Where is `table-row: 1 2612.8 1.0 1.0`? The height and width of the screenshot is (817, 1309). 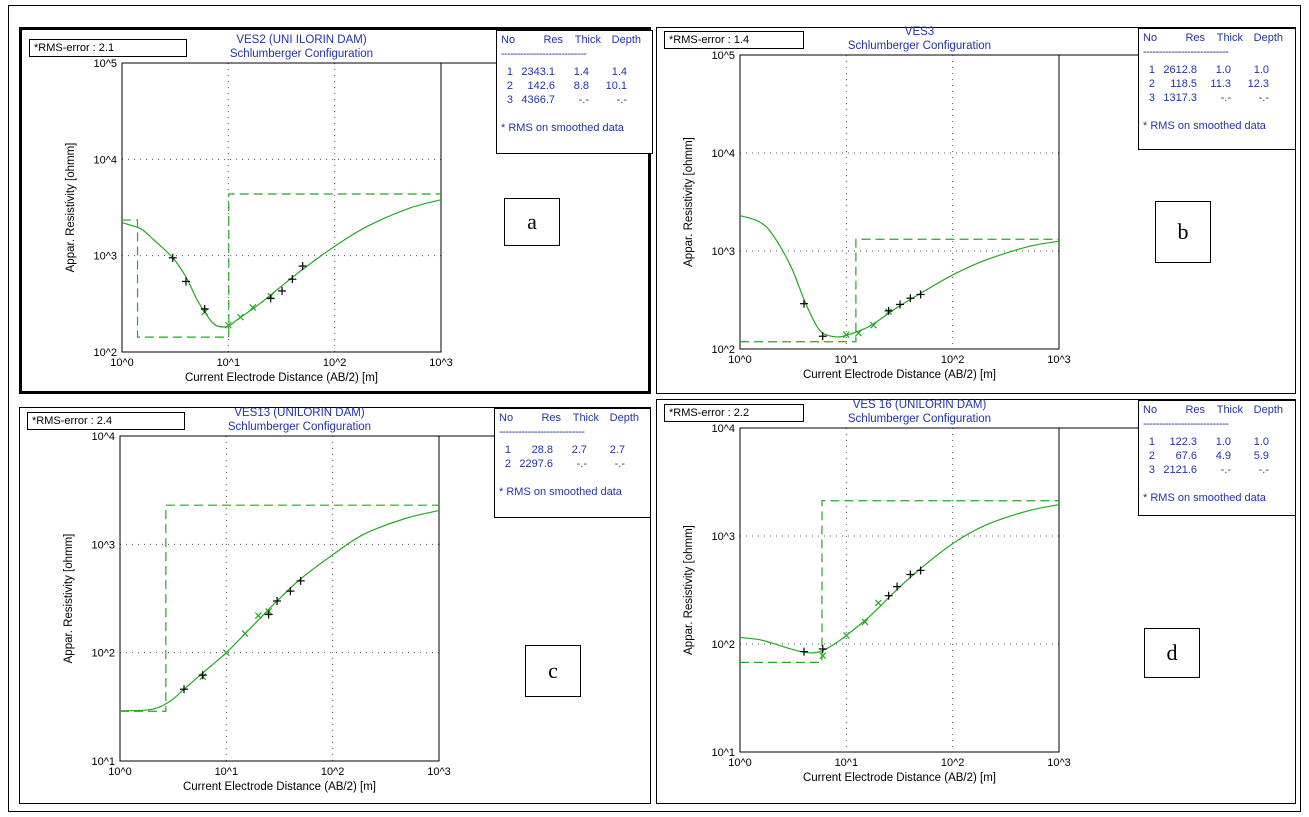
table-row: 1 2612.8 1.0 1.0 is located at coordinates (1217, 70).